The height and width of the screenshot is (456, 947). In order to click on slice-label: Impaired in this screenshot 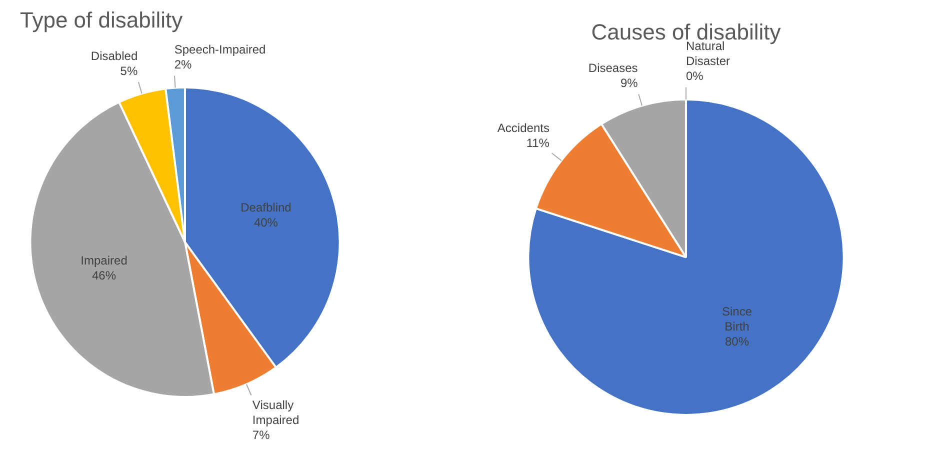, I will do `click(104, 260)`.